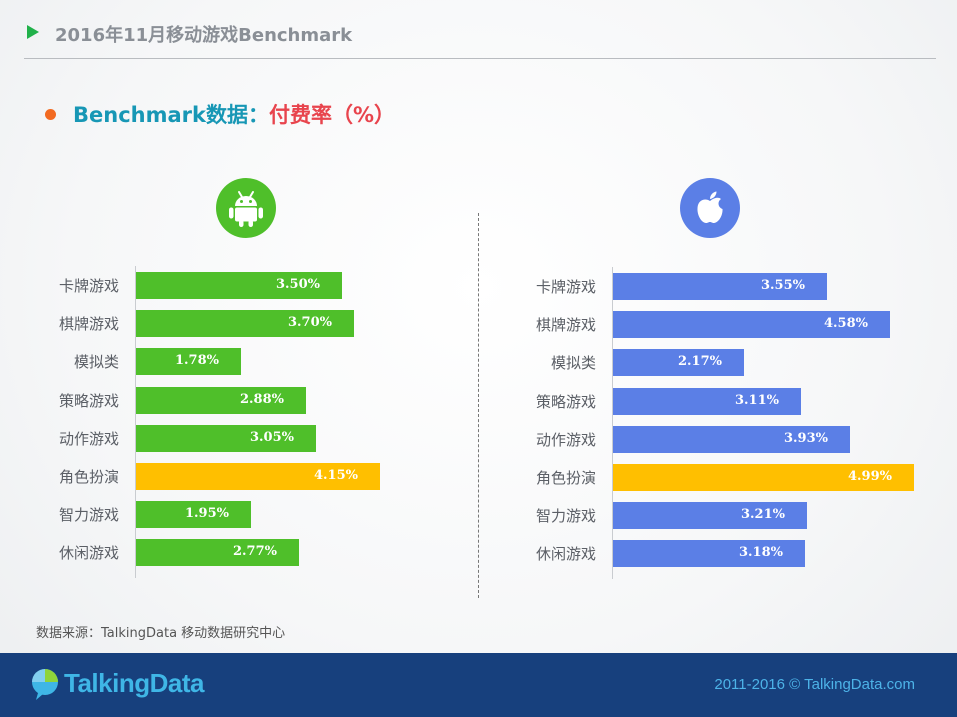  I want to click on center-divider, so click(478, 405).